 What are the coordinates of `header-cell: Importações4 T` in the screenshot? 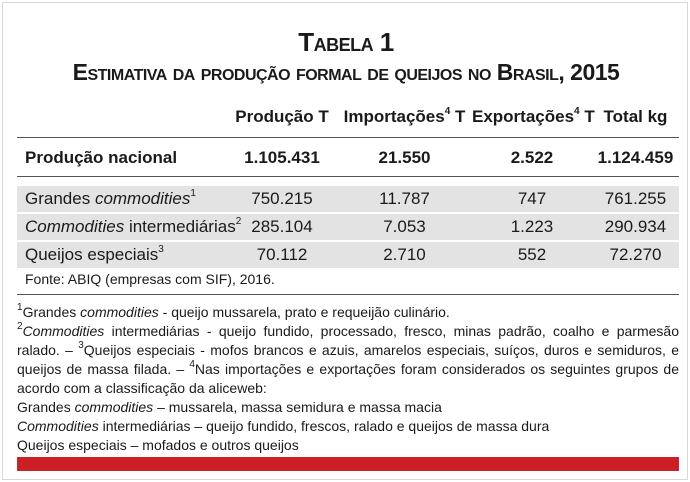 It's located at (404, 117).